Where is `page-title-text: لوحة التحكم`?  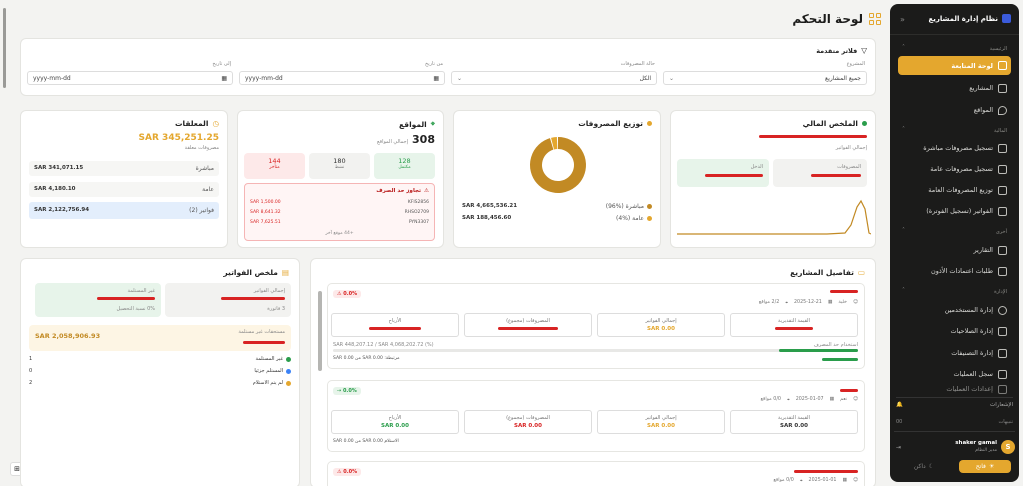 page-title-text: لوحة التحكم is located at coordinates (827, 19).